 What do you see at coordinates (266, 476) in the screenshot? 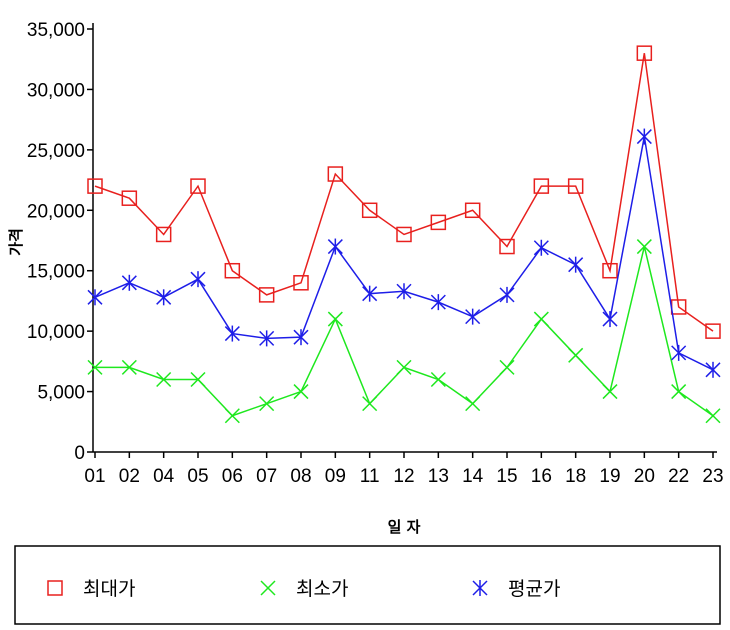
I see `x-tick-label: 07` at bounding box center [266, 476].